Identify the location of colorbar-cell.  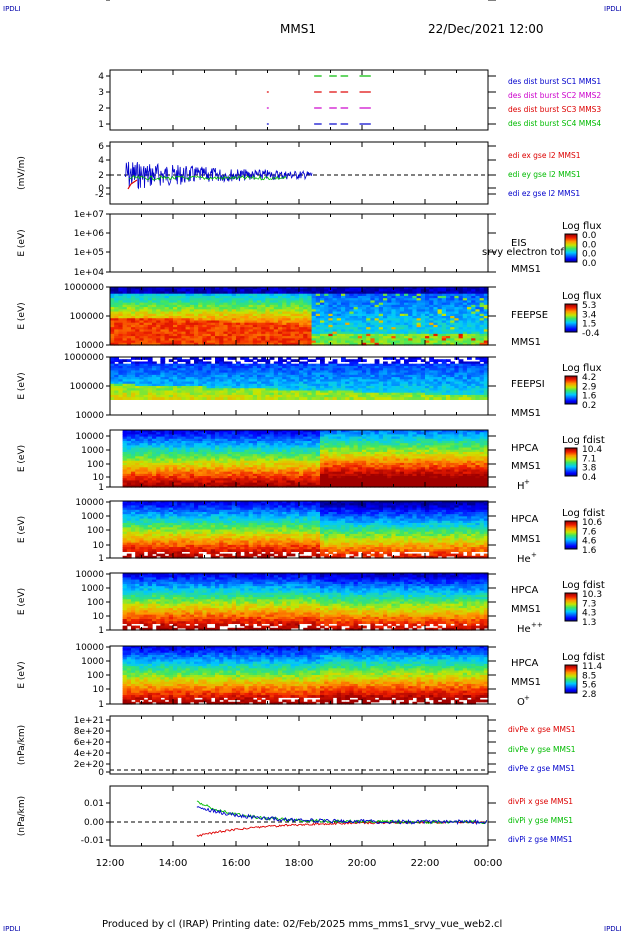
(571, 256).